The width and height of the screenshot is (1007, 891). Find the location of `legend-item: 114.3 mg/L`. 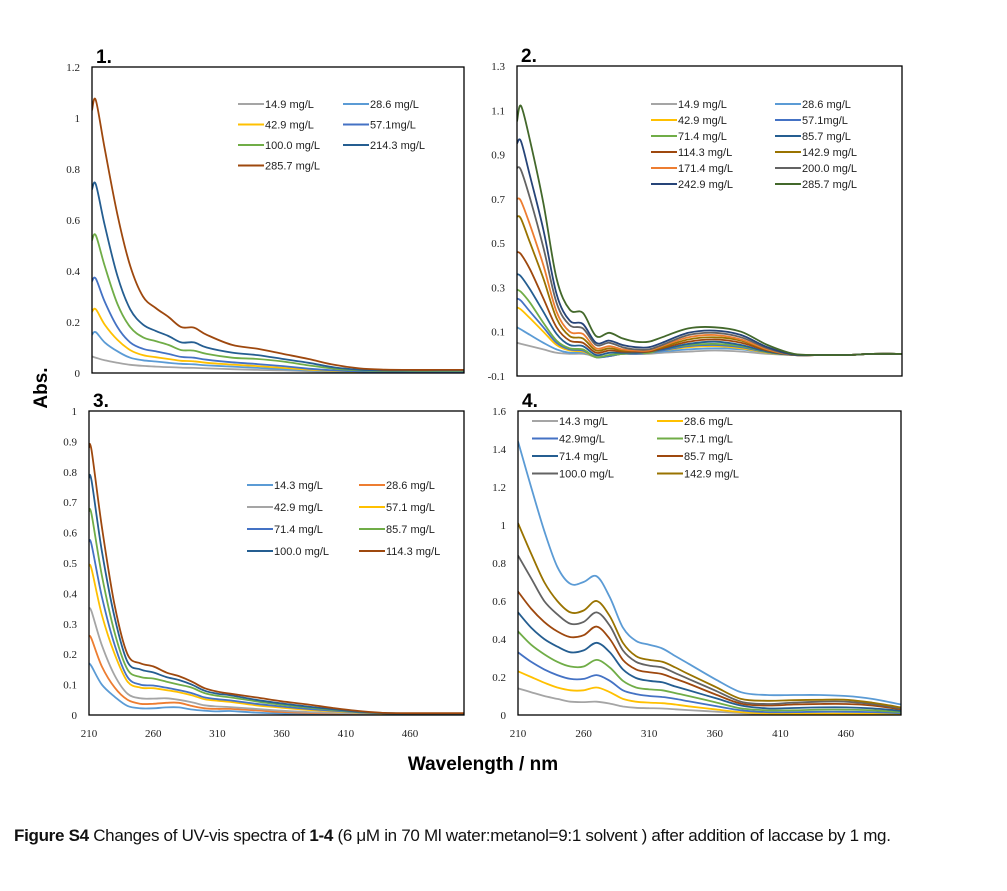

legend-item: 114.3 mg/L is located at coordinates (399, 552).